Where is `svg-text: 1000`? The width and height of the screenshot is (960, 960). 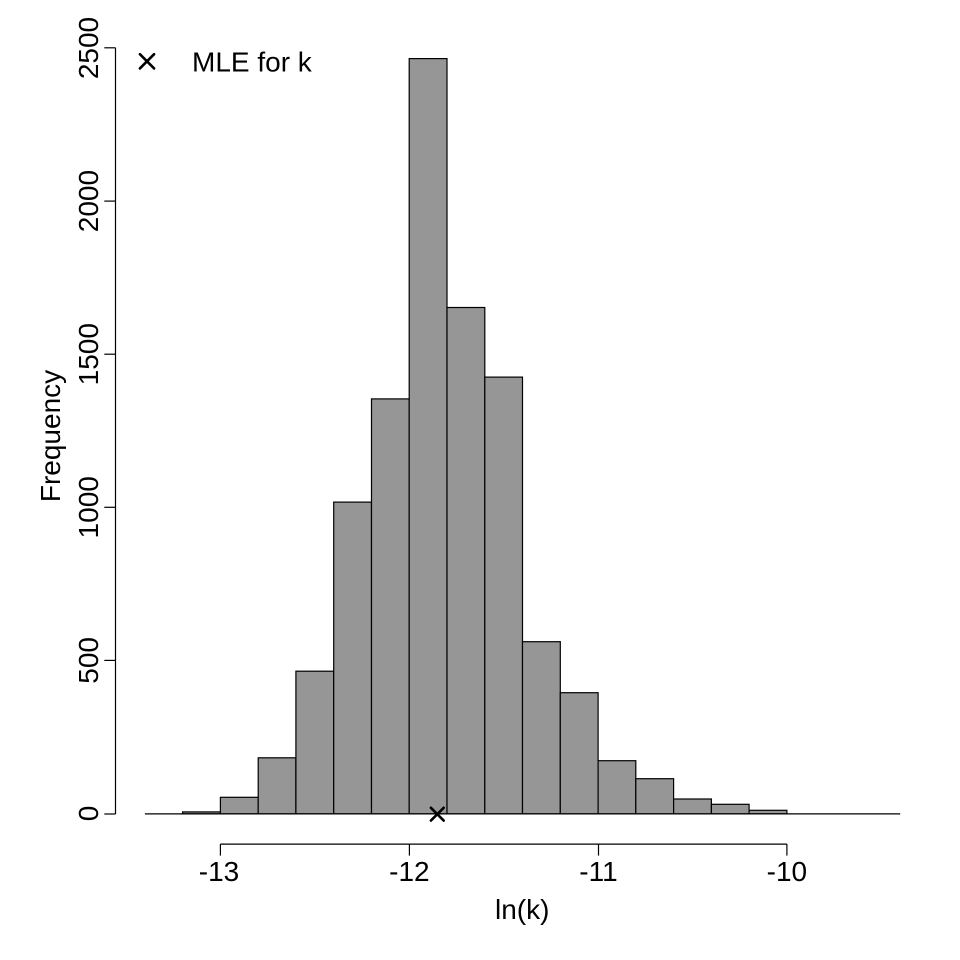
svg-text: 1000 is located at coordinates (88, 507).